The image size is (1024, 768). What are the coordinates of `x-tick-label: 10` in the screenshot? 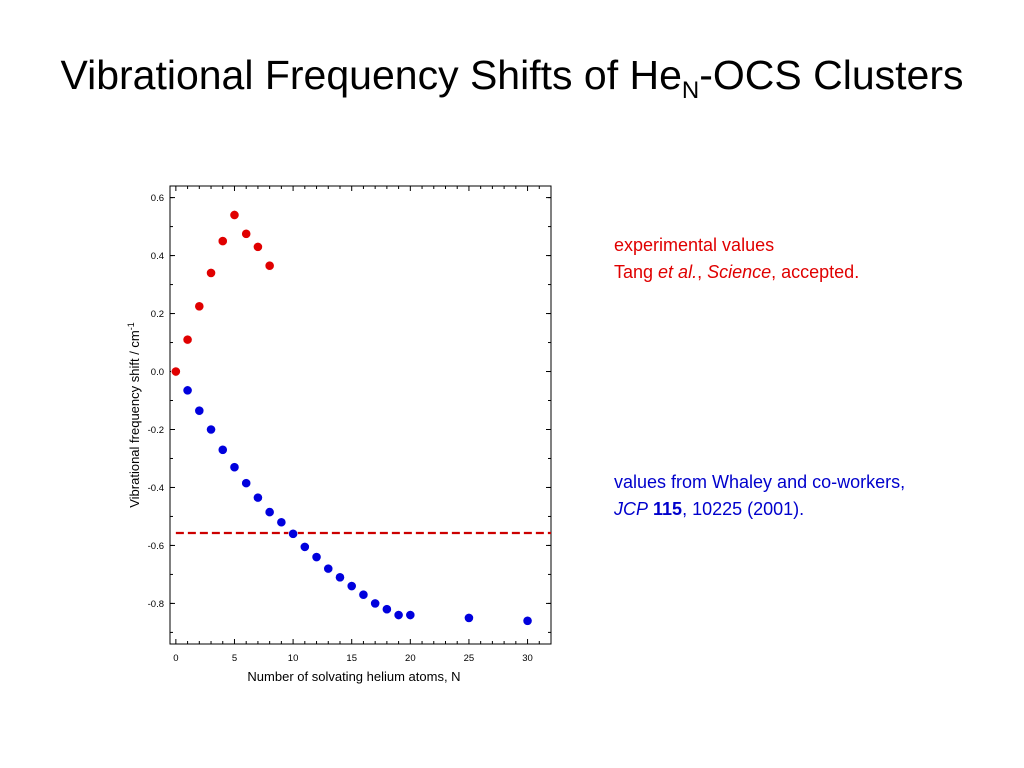 It's located at (293, 658).